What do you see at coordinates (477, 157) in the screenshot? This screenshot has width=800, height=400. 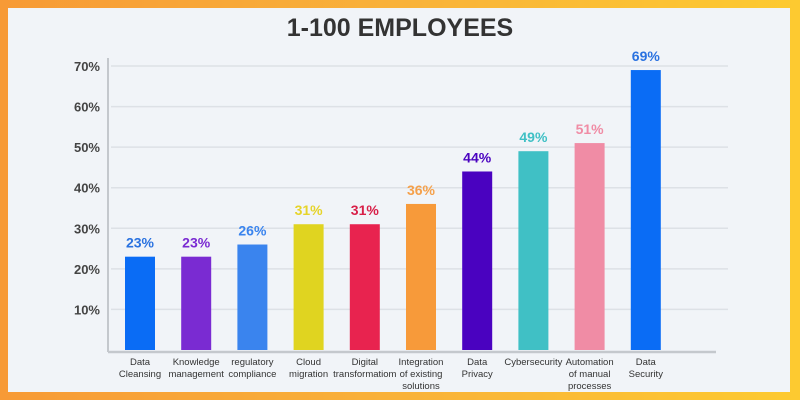 I see `data-label: 44%` at bounding box center [477, 157].